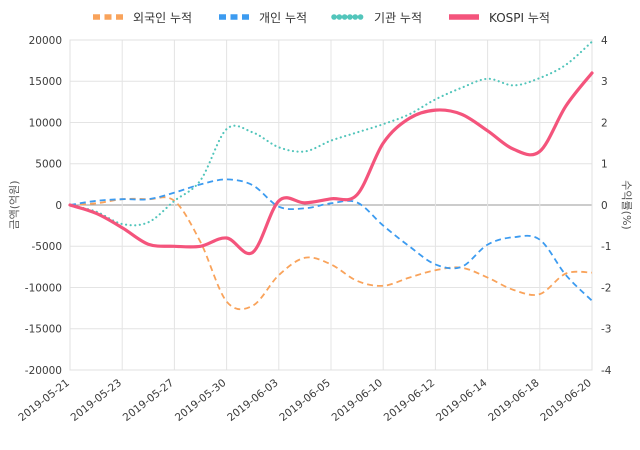  What do you see at coordinates (108, 17) in the screenshot?
I see `legend-swatch-foreigner` at bounding box center [108, 17].